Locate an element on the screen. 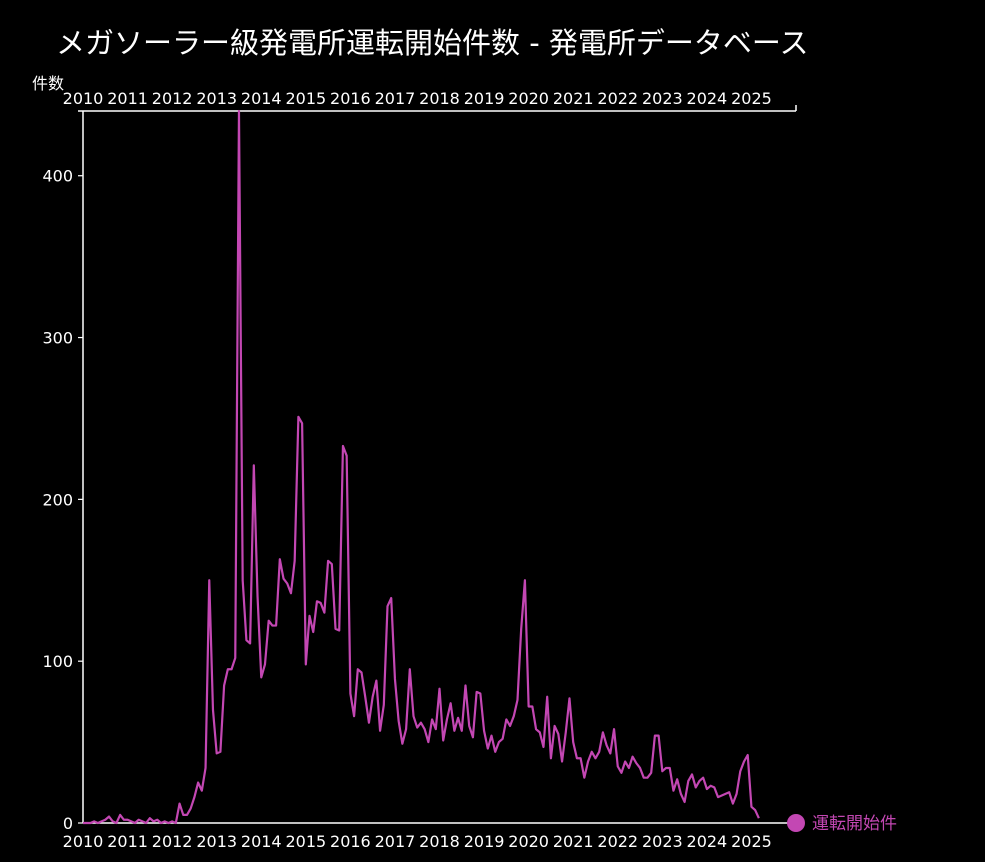 The height and width of the screenshot is (862, 985). x-tick-label-top: 2023 is located at coordinates (662, 98).